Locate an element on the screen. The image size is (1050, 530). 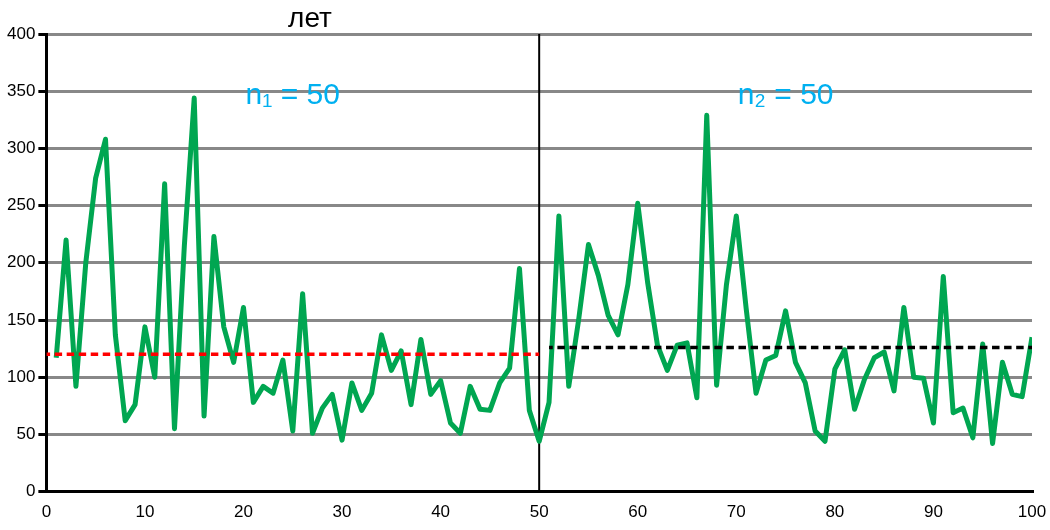
y-tick-label: 150 is located at coordinates (21, 319).